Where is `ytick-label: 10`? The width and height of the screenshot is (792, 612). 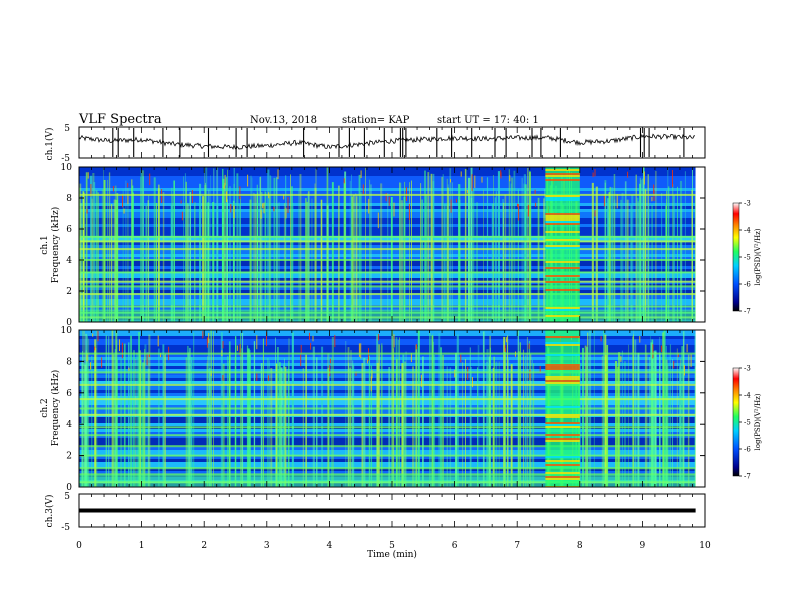 ytick-label: 10 is located at coordinates (67, 168).